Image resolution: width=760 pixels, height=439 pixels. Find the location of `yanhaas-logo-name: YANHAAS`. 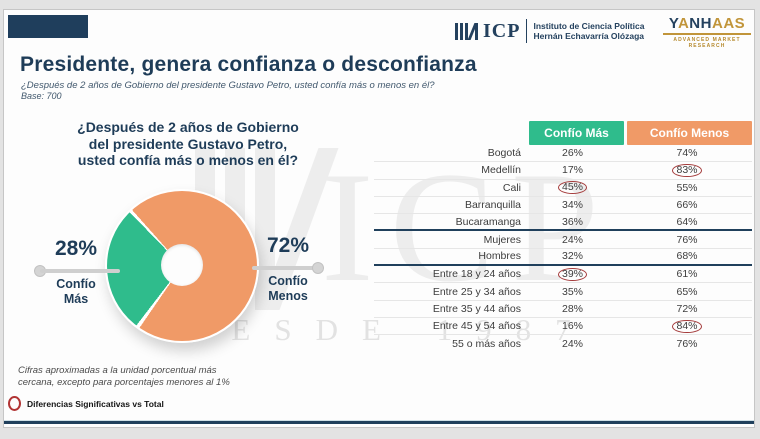

yanhaas-logo-name: YANHAAS is located at coordinates (707, 24).